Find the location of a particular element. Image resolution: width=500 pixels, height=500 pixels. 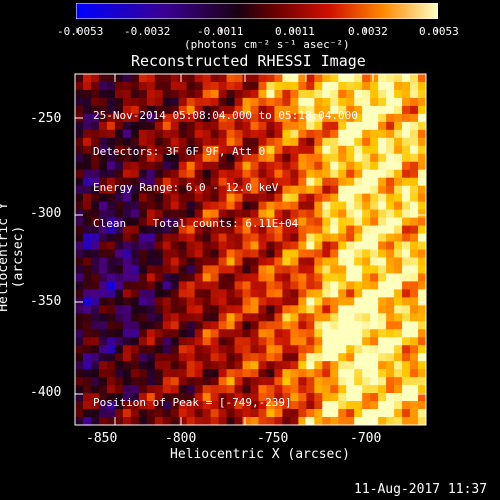

y-tick-label: -300 is located at coordinates (46, 213).